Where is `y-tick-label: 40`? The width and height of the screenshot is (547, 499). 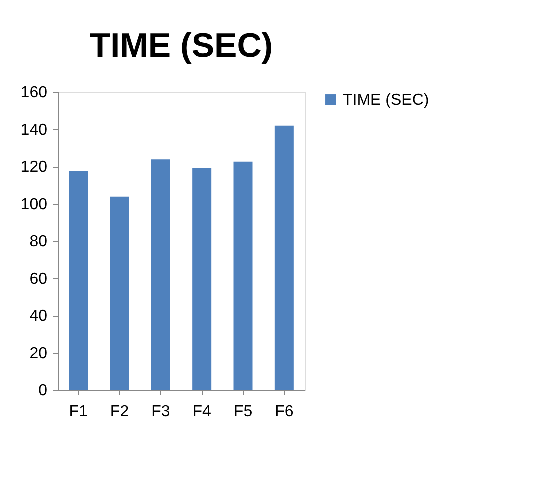 y-tick-label: 40 is located at coordinates (39, 316).